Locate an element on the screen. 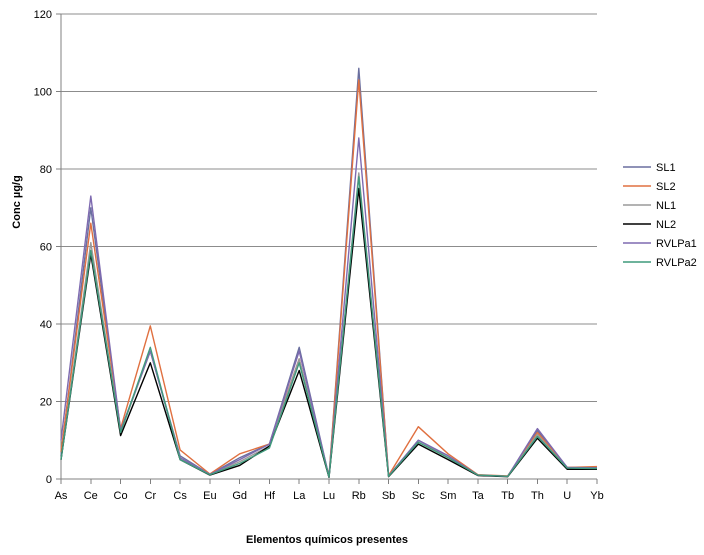  legend-label-rvlpa1: RVLPa1 is located at coordinates (676, 244).